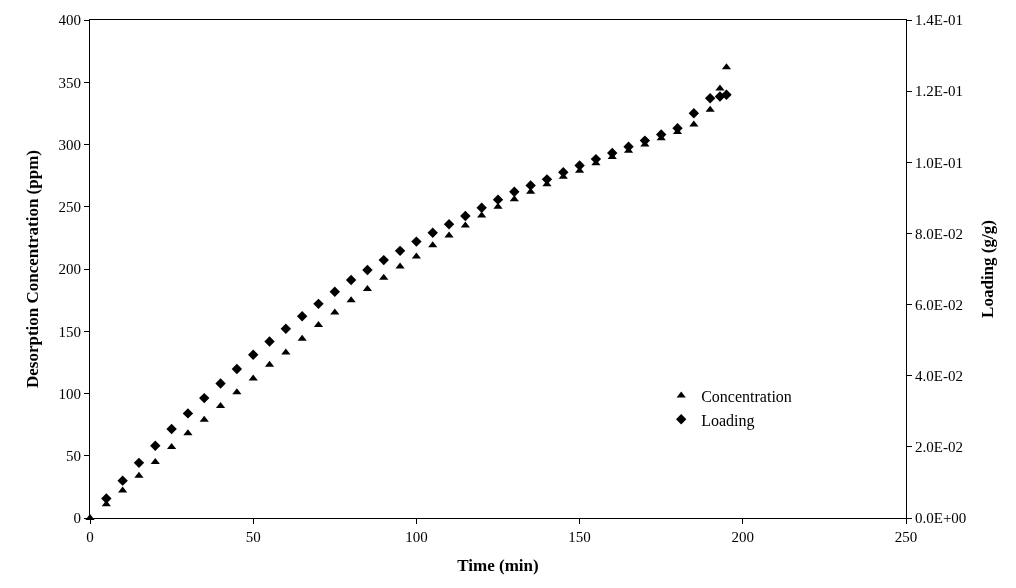 The image size is (1016, 588). Describe the element at coordinates (987, 269) in the screenshot. I see `y2-axis-title: Loading (g/g)` at that location.